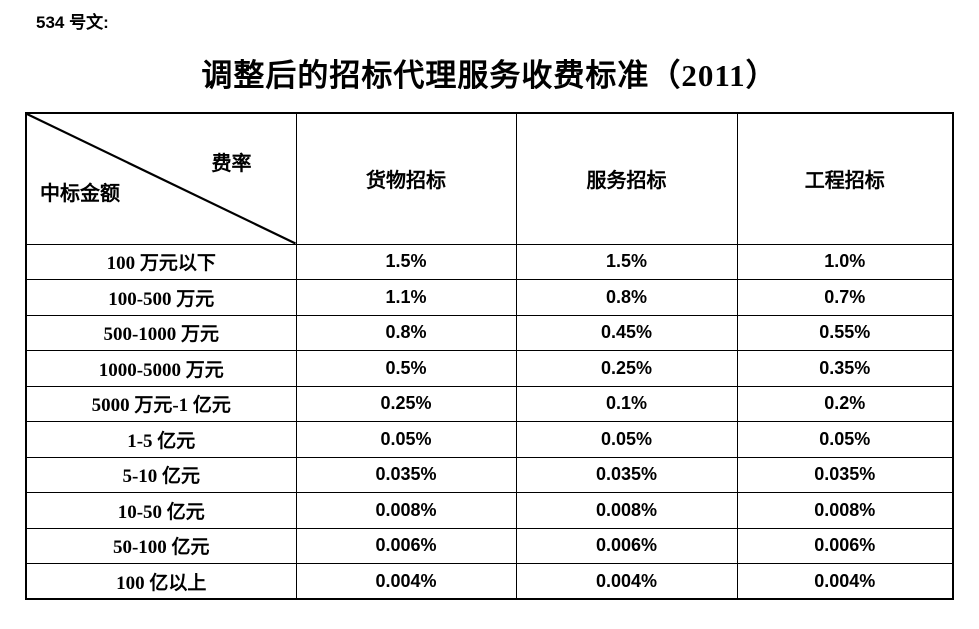 The height and width of the screenshot is (629, 979). I want to click on row-label: 5-10 亿元, so click(161, 474).